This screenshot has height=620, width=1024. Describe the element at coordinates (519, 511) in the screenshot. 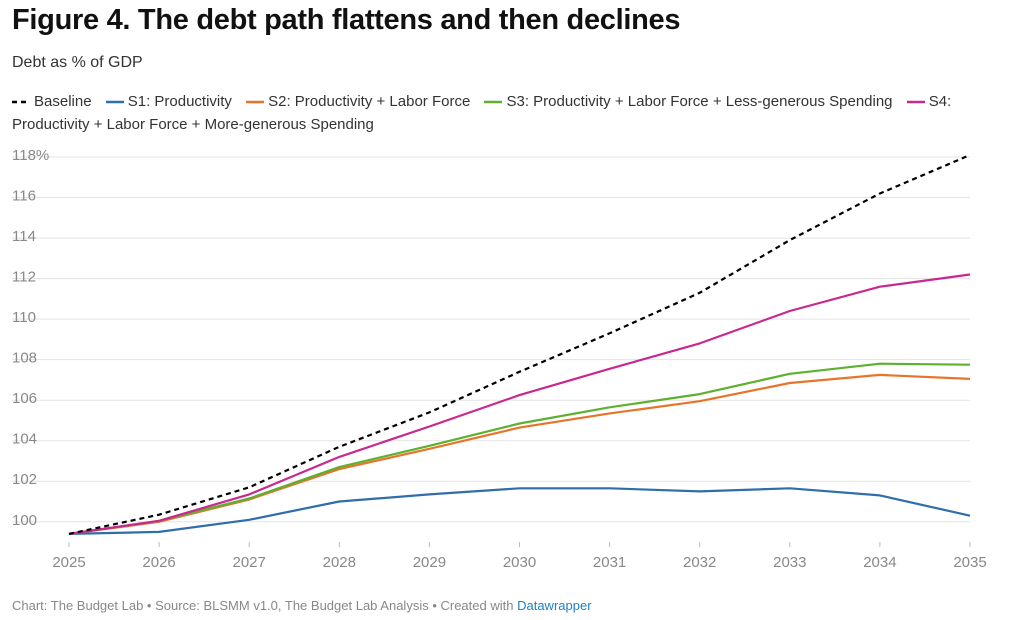

I see `series-line` at that location.